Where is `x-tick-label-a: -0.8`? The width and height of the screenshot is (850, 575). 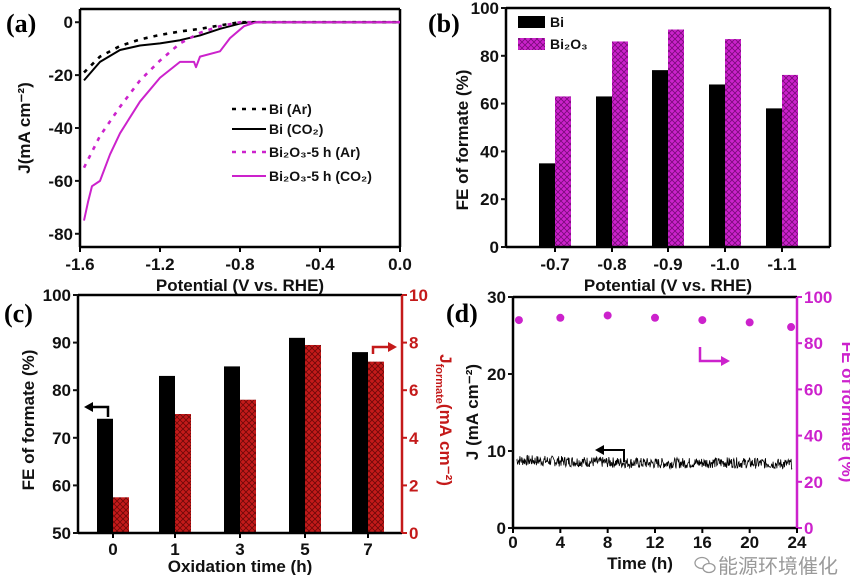
x-tick-label-a: -0.8 is located at coordinates (239, 264).